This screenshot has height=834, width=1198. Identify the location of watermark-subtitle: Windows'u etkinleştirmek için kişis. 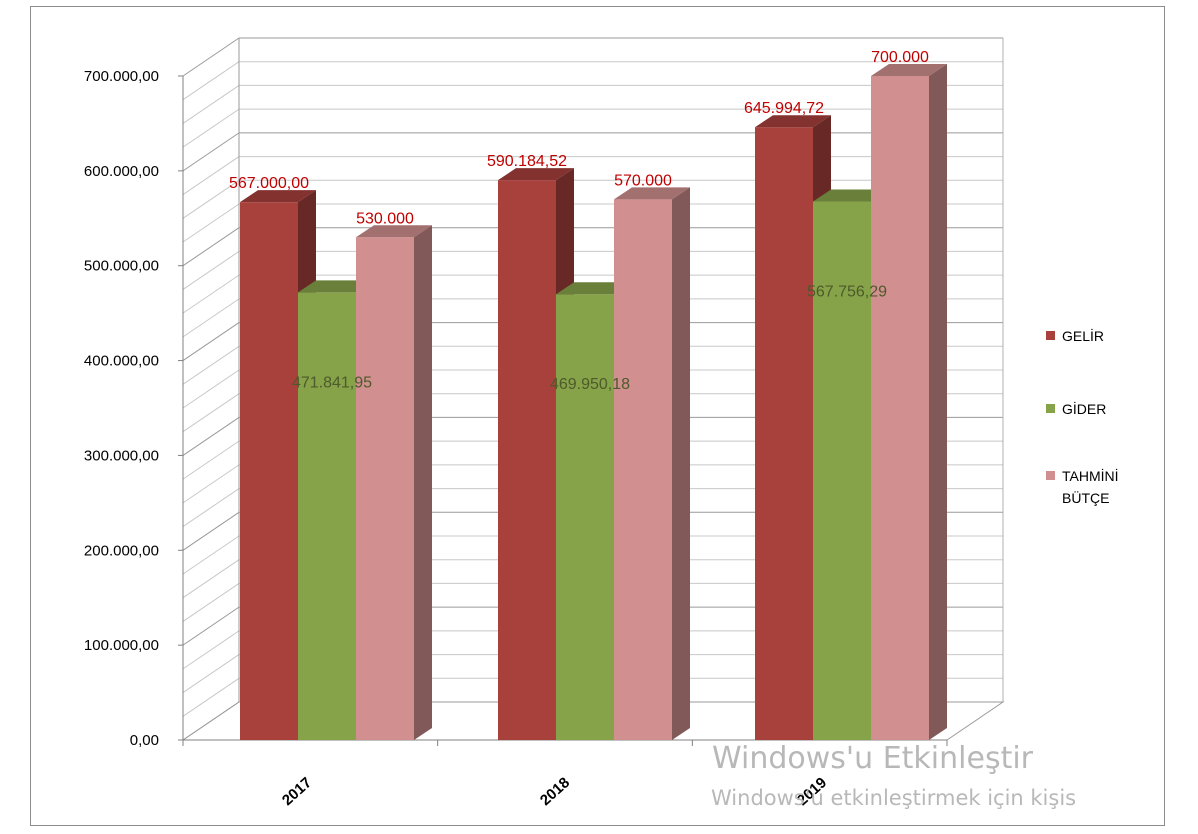
(894, 798).